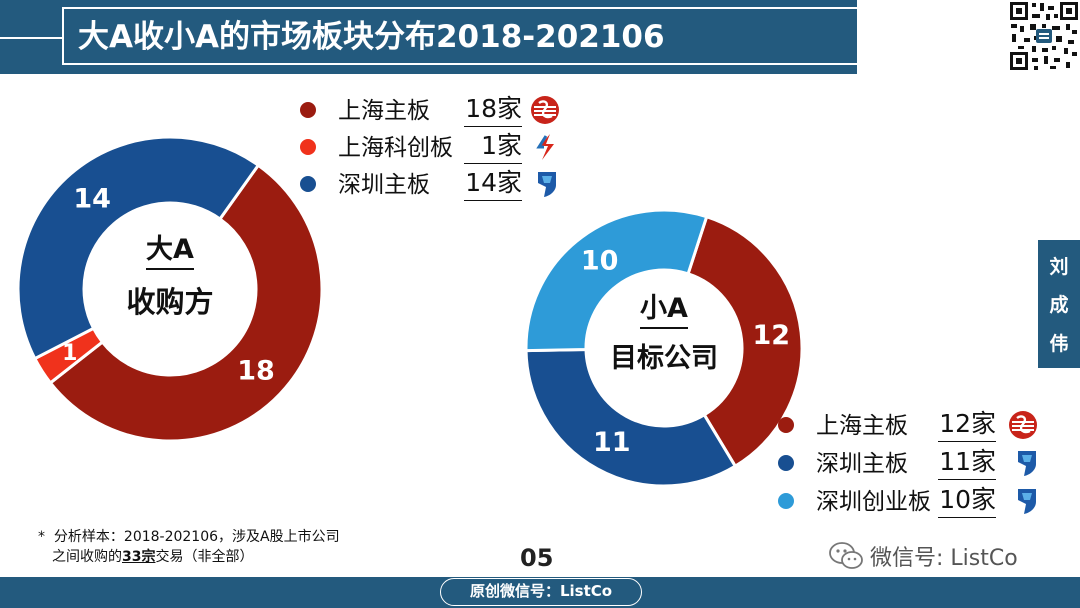  I want to click on legend-count: 1家, so click(493, 146).